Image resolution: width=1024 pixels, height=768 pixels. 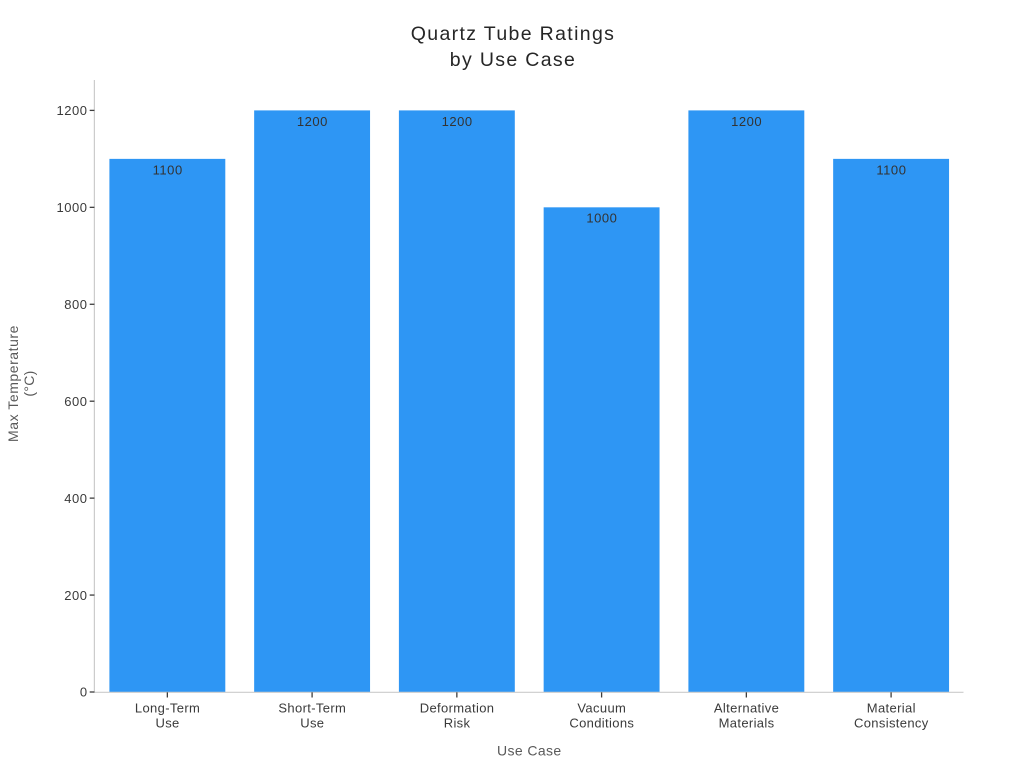 I want to click on svg-text: Risk, so click(x=457, y=723).